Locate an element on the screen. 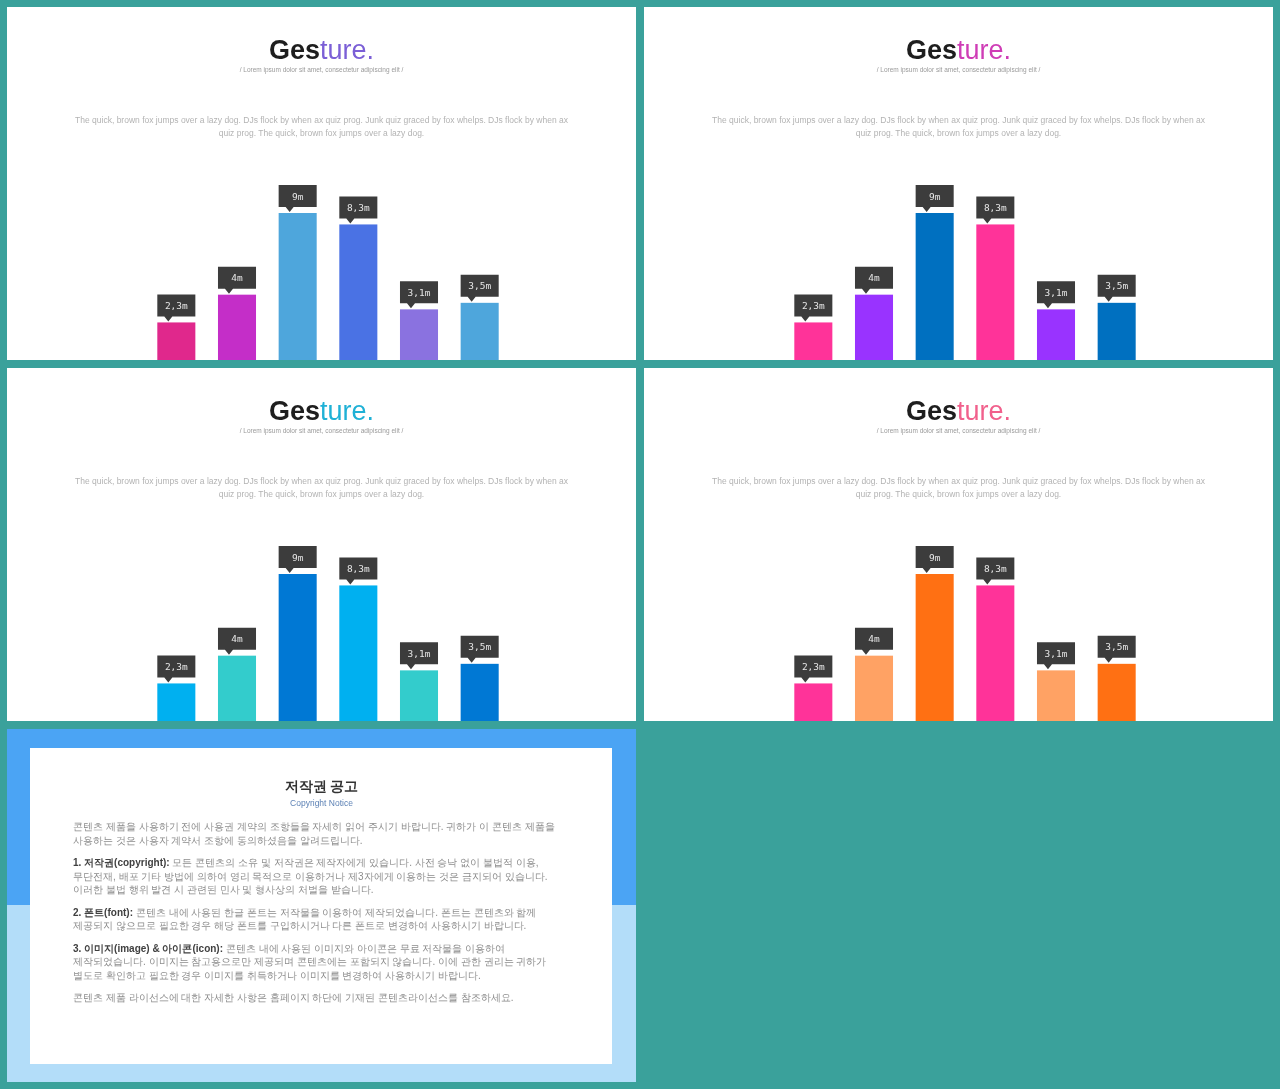  text: 콘텐츠 제품 라이선스에 대한 자세한 사항은 홈페이지 하단에 기재된 콘텐츠라이선스를 참조하세요. is located at coordinates (293, 997).